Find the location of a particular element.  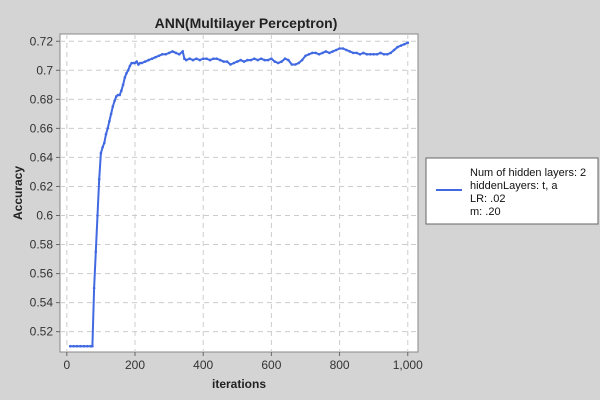

y-tick-label: 0.62 is located at coordinates (42, 186).